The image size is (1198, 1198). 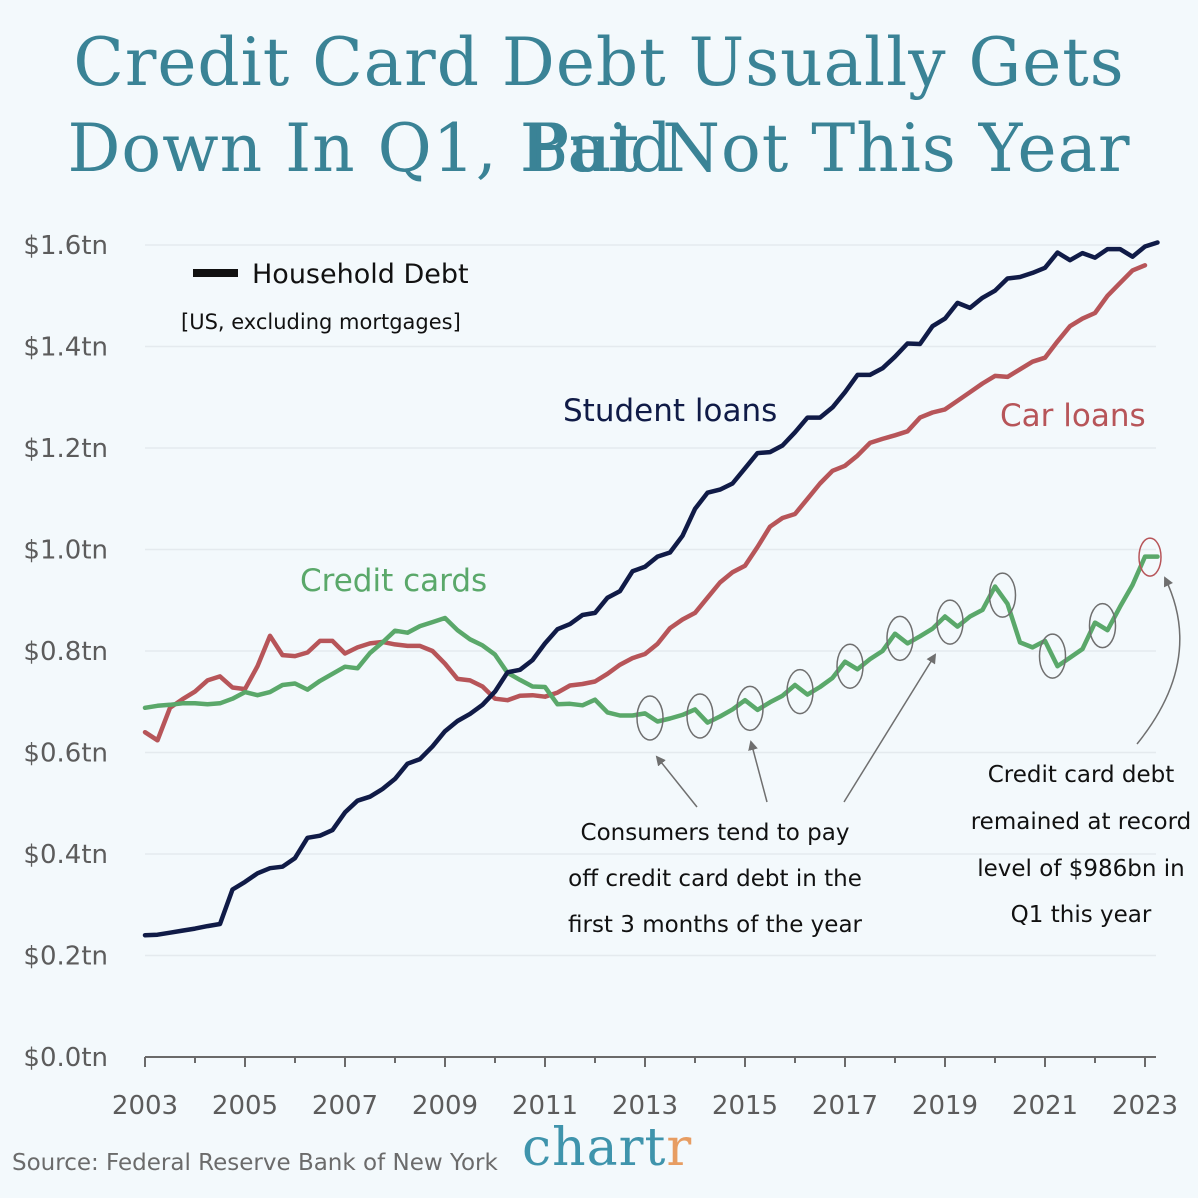 I want to click on annotation-q1-line-2: off credit card debt in the, so click(x=715, y=879).